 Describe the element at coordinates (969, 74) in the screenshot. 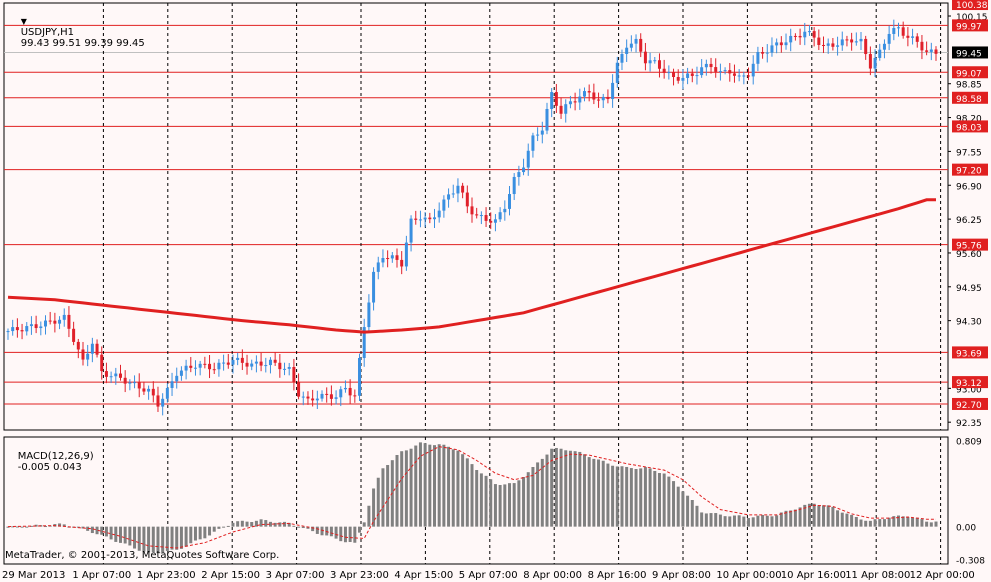

I see `price-tag-label: 99.07` at that location.